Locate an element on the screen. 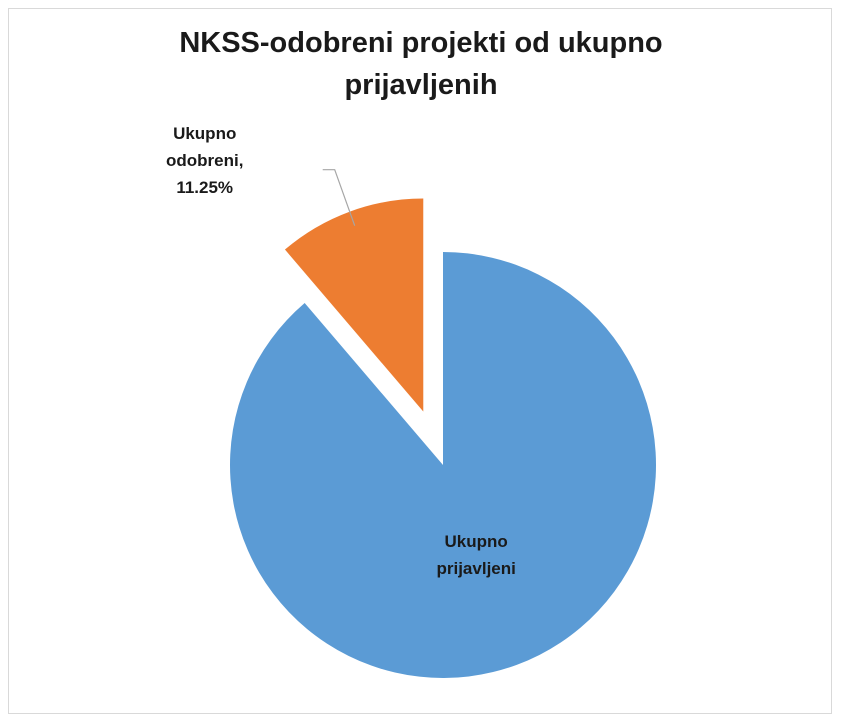 This screenshot has width=842, height=724. value-label: 11.25% is located at coordinates (205, 187).